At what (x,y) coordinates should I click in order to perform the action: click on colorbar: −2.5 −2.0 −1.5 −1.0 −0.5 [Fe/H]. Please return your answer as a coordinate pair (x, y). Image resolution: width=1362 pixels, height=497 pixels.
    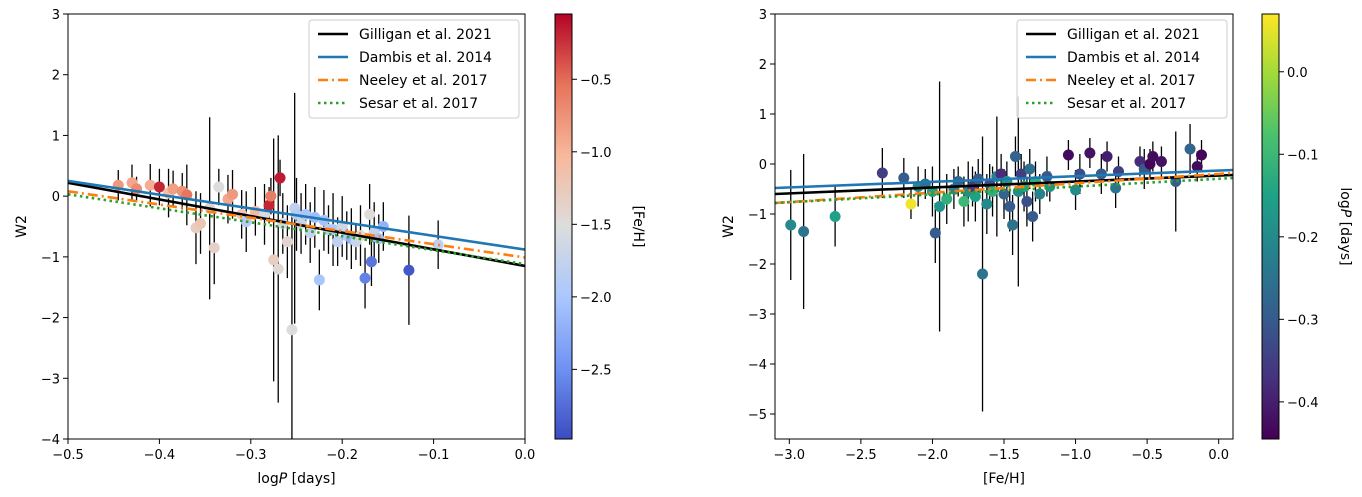
    Looking at the image, I should click on (600, 226).